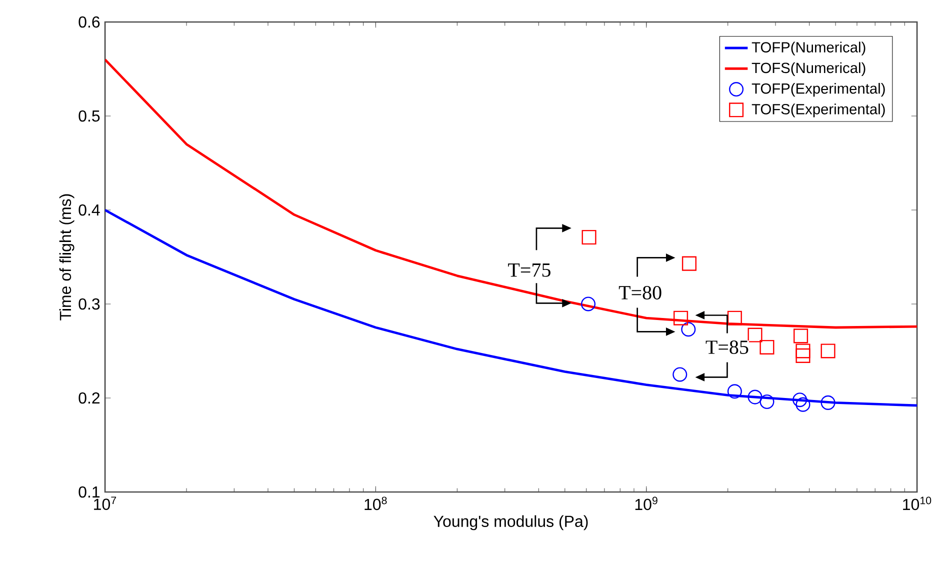 The image size is (941, 573). I want to click on x-tick-label: 10$^{9}$, so click(646, 503).